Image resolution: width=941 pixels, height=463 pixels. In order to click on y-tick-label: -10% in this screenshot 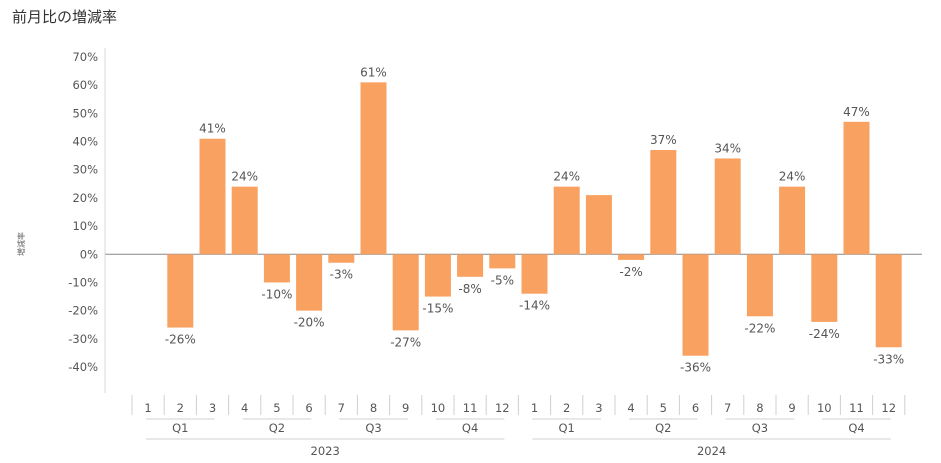, I will do `click(83, 282)`.